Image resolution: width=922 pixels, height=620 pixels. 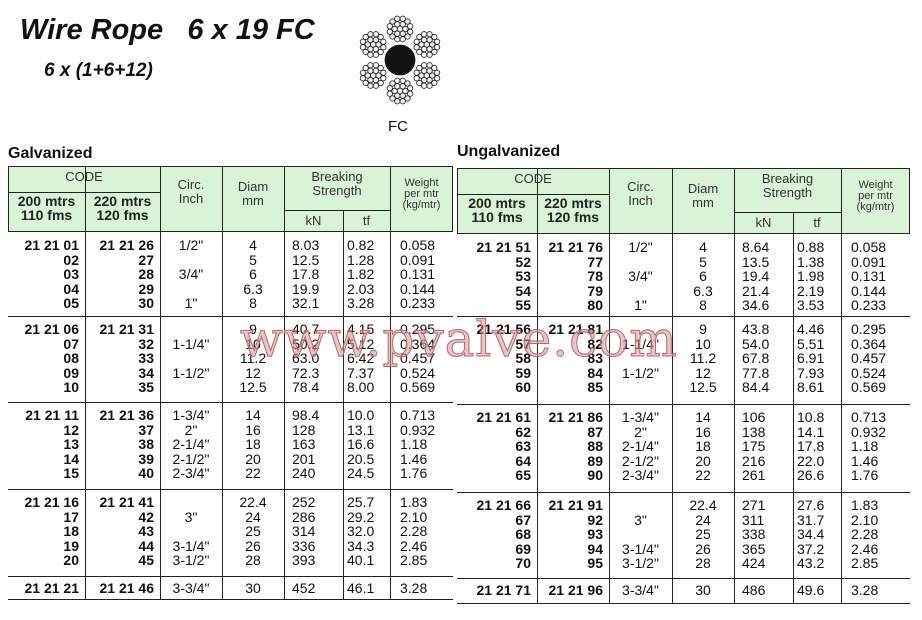 What do you see at coordinates (523, 290) in the screenshot?
I see `cell-value: 54` at bounding box center [523, 290].